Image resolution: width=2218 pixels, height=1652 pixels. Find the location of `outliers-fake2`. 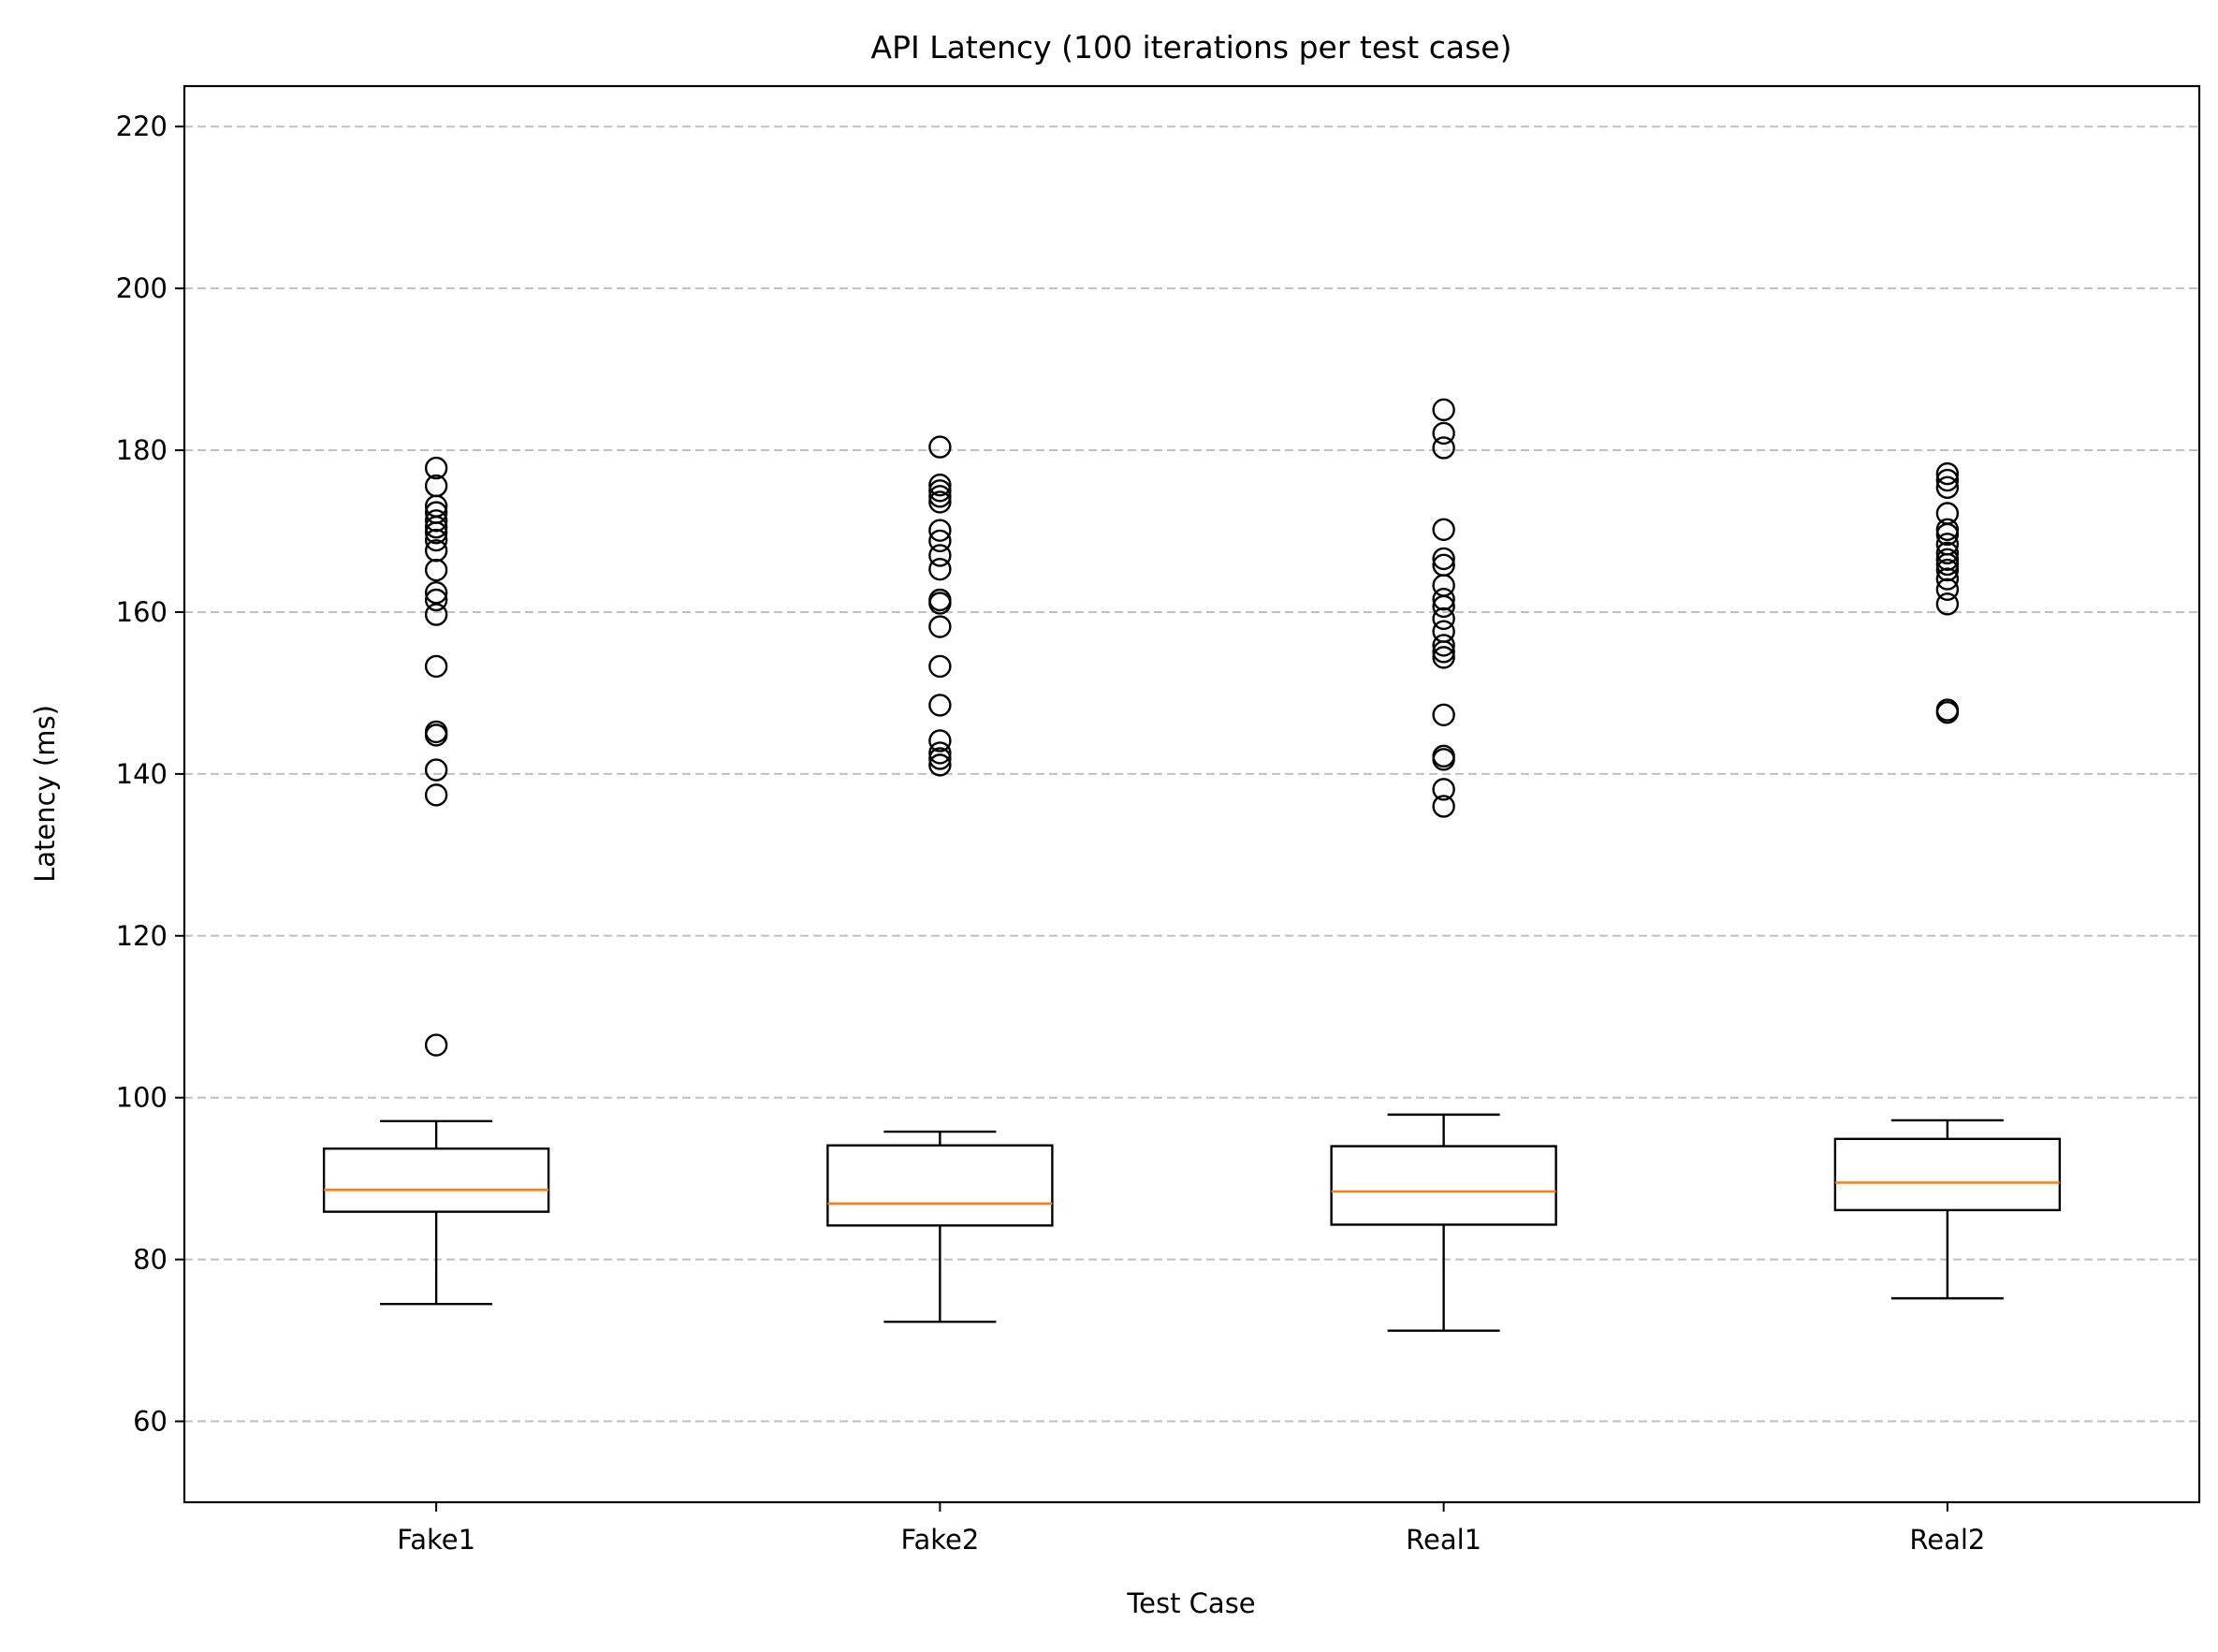

outliers-fake2 is located at coordinates (940, 606).